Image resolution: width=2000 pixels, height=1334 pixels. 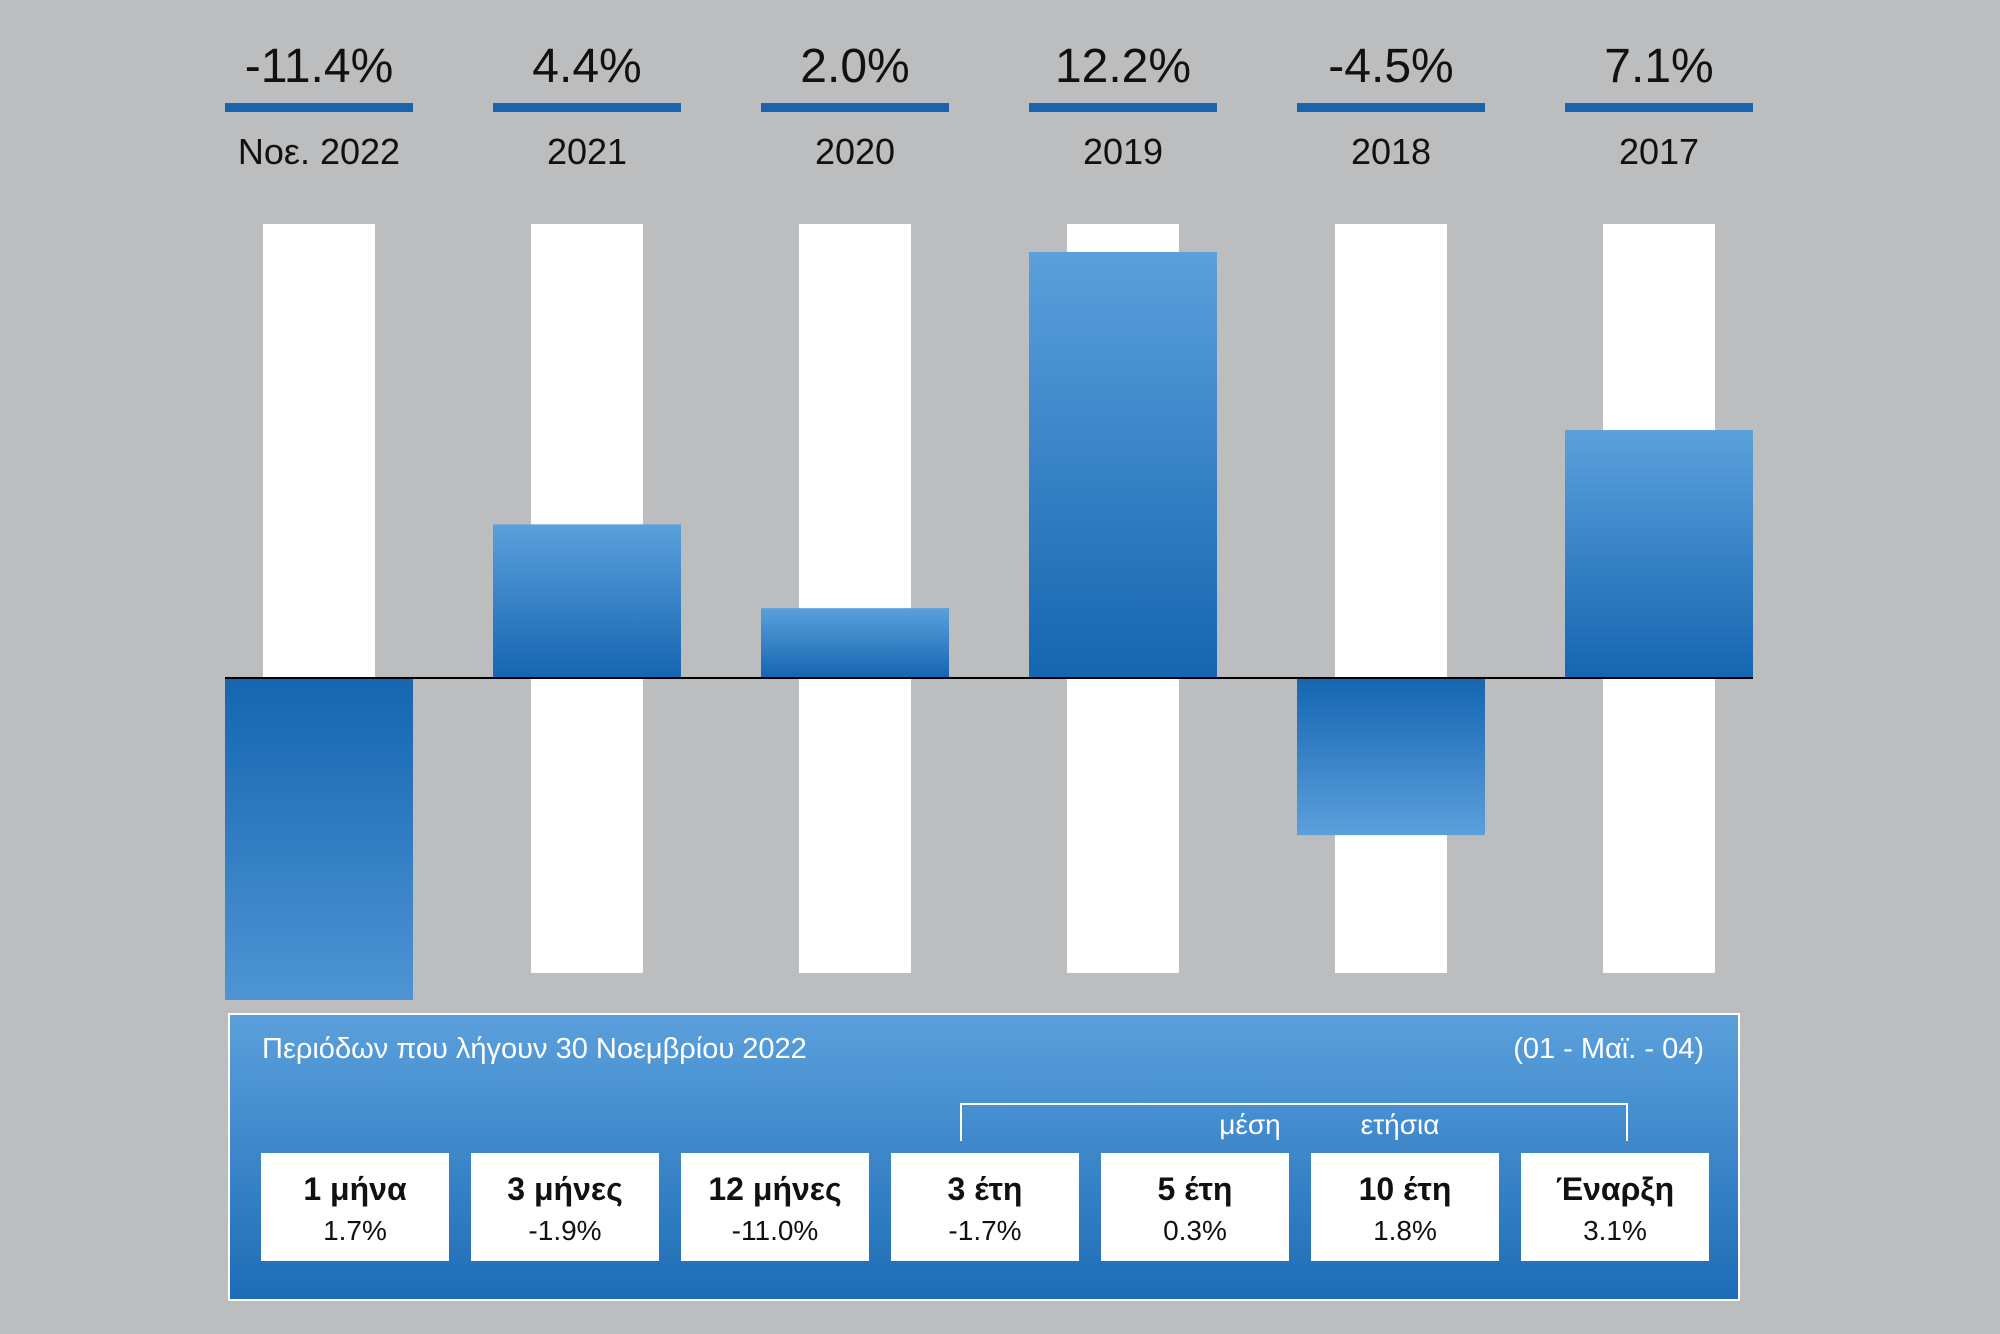 I want to click on bar-value-label: -4.5%, so click(x=1390, y=66).